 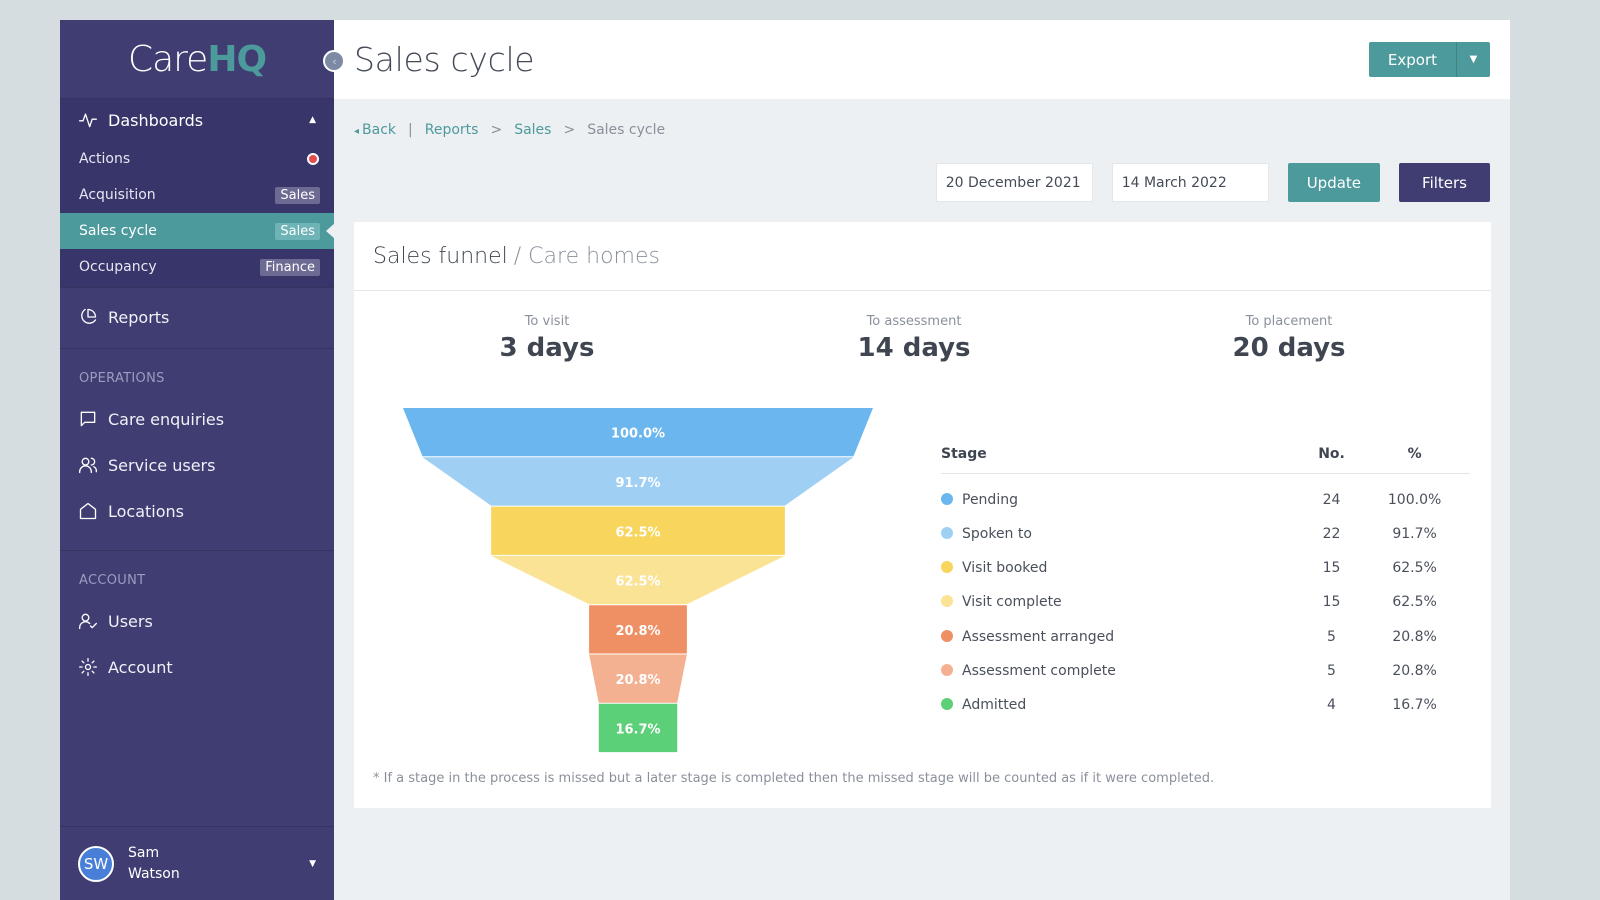 What do you see at coordinates (626, 130) in the screenshot?
I see `breadcrumb-current: Sales cycle` at bounding box center [626, 130].